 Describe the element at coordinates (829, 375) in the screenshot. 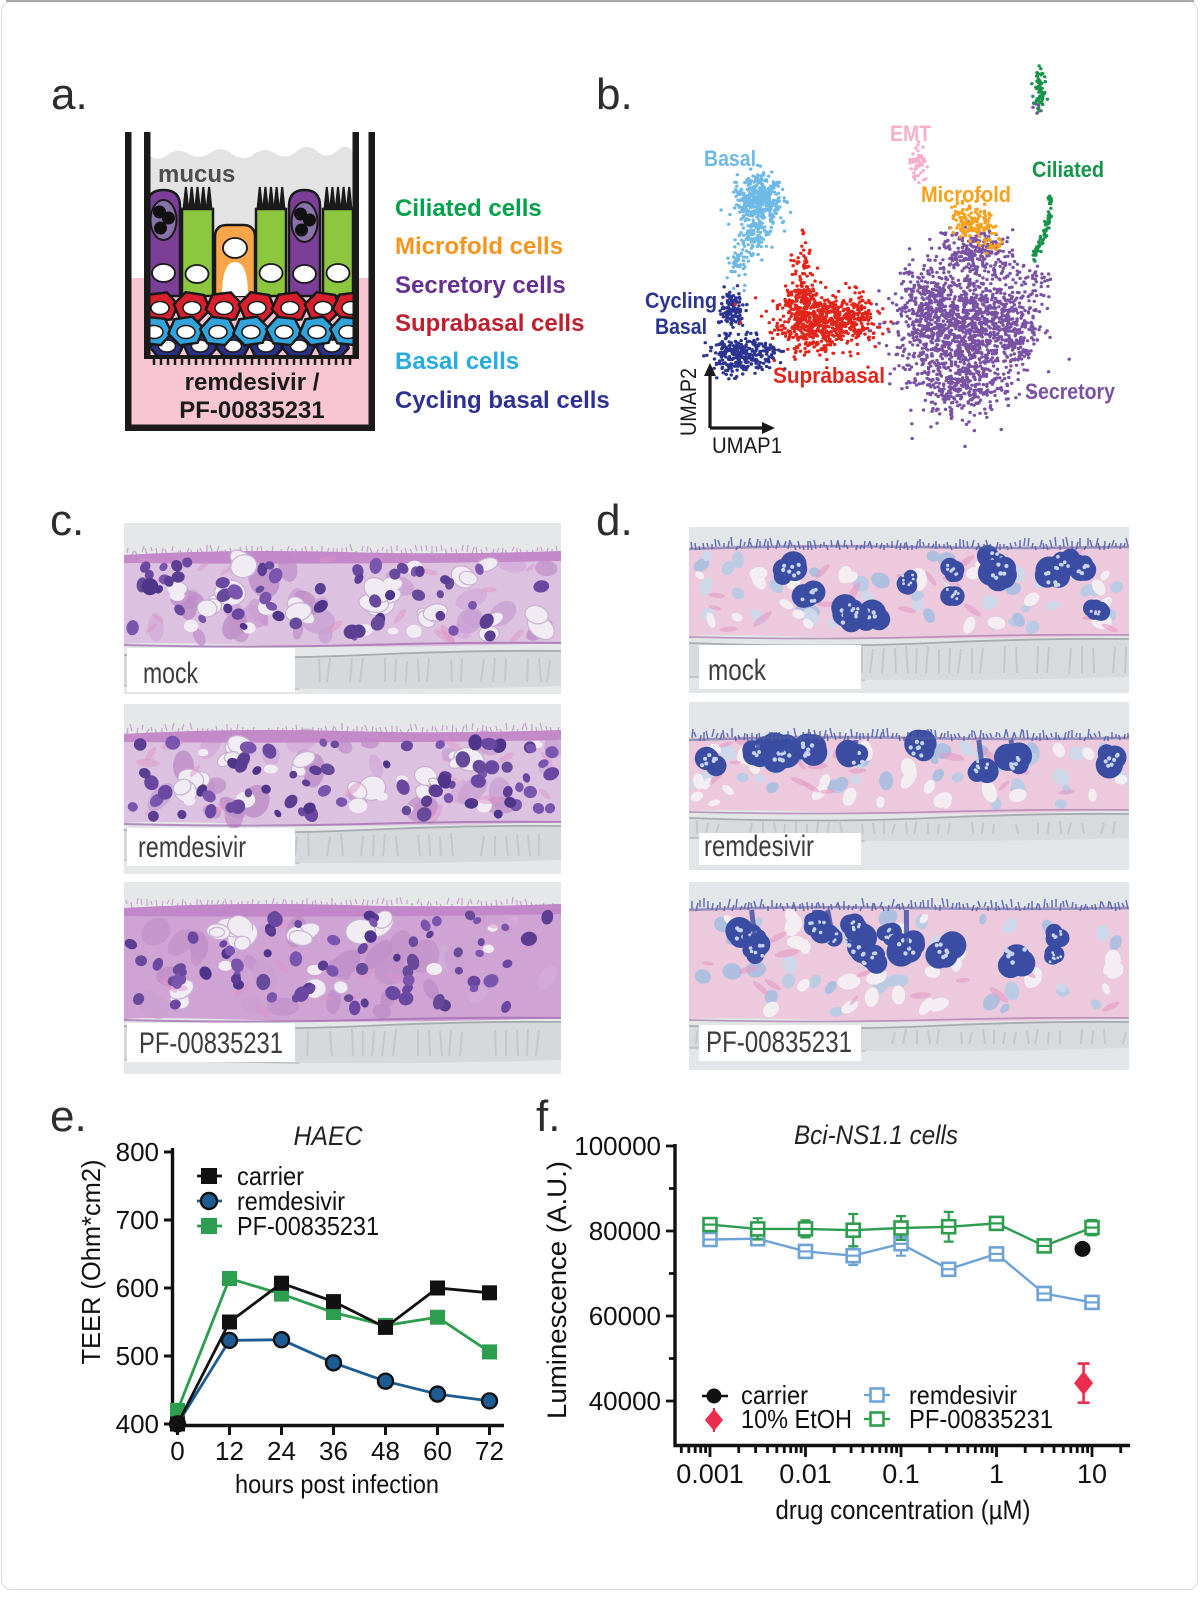

I see `svg-text: Suprabasal` at that location.